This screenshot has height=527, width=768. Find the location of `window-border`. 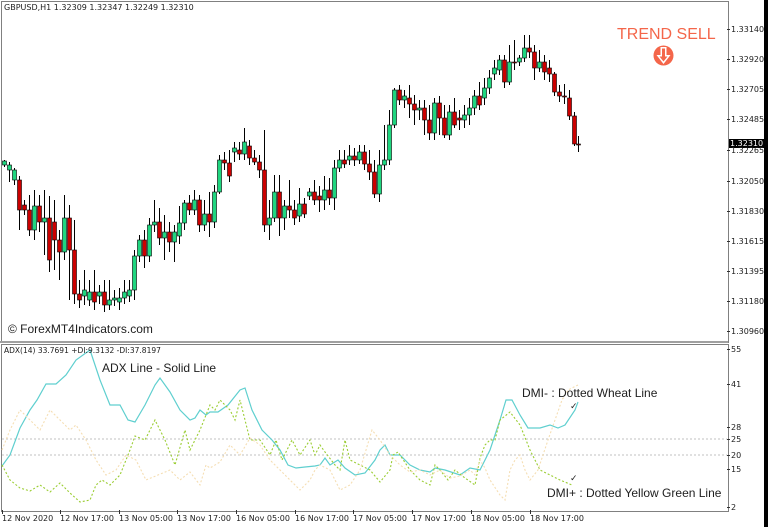

window-border is located at coordinates (766, 263).